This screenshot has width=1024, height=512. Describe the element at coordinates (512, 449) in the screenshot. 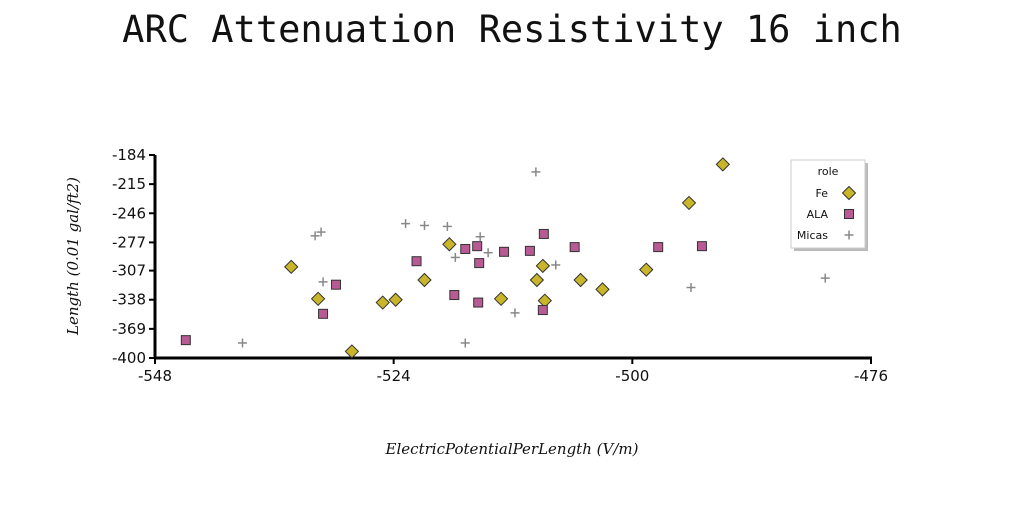

I see `x-axis-label: ElectricPotentialPerLength (V/m)` at that location.